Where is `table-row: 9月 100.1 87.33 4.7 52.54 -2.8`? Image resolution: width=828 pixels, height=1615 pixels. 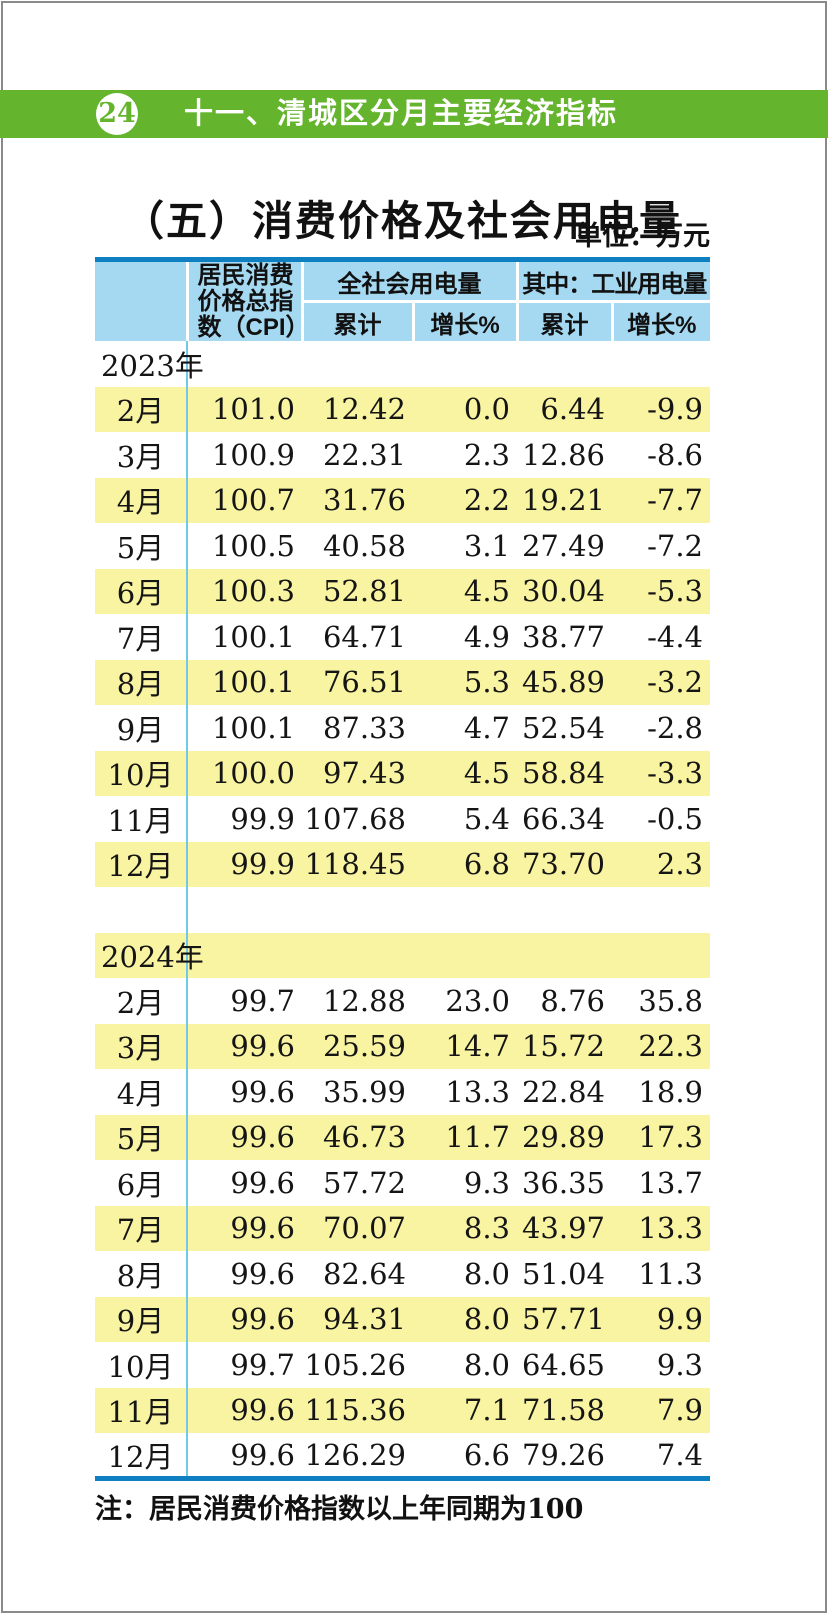 table-row: 9月 100.1 87.33 4.7 52.54 -2.8 is located at coordinates (402, 728).